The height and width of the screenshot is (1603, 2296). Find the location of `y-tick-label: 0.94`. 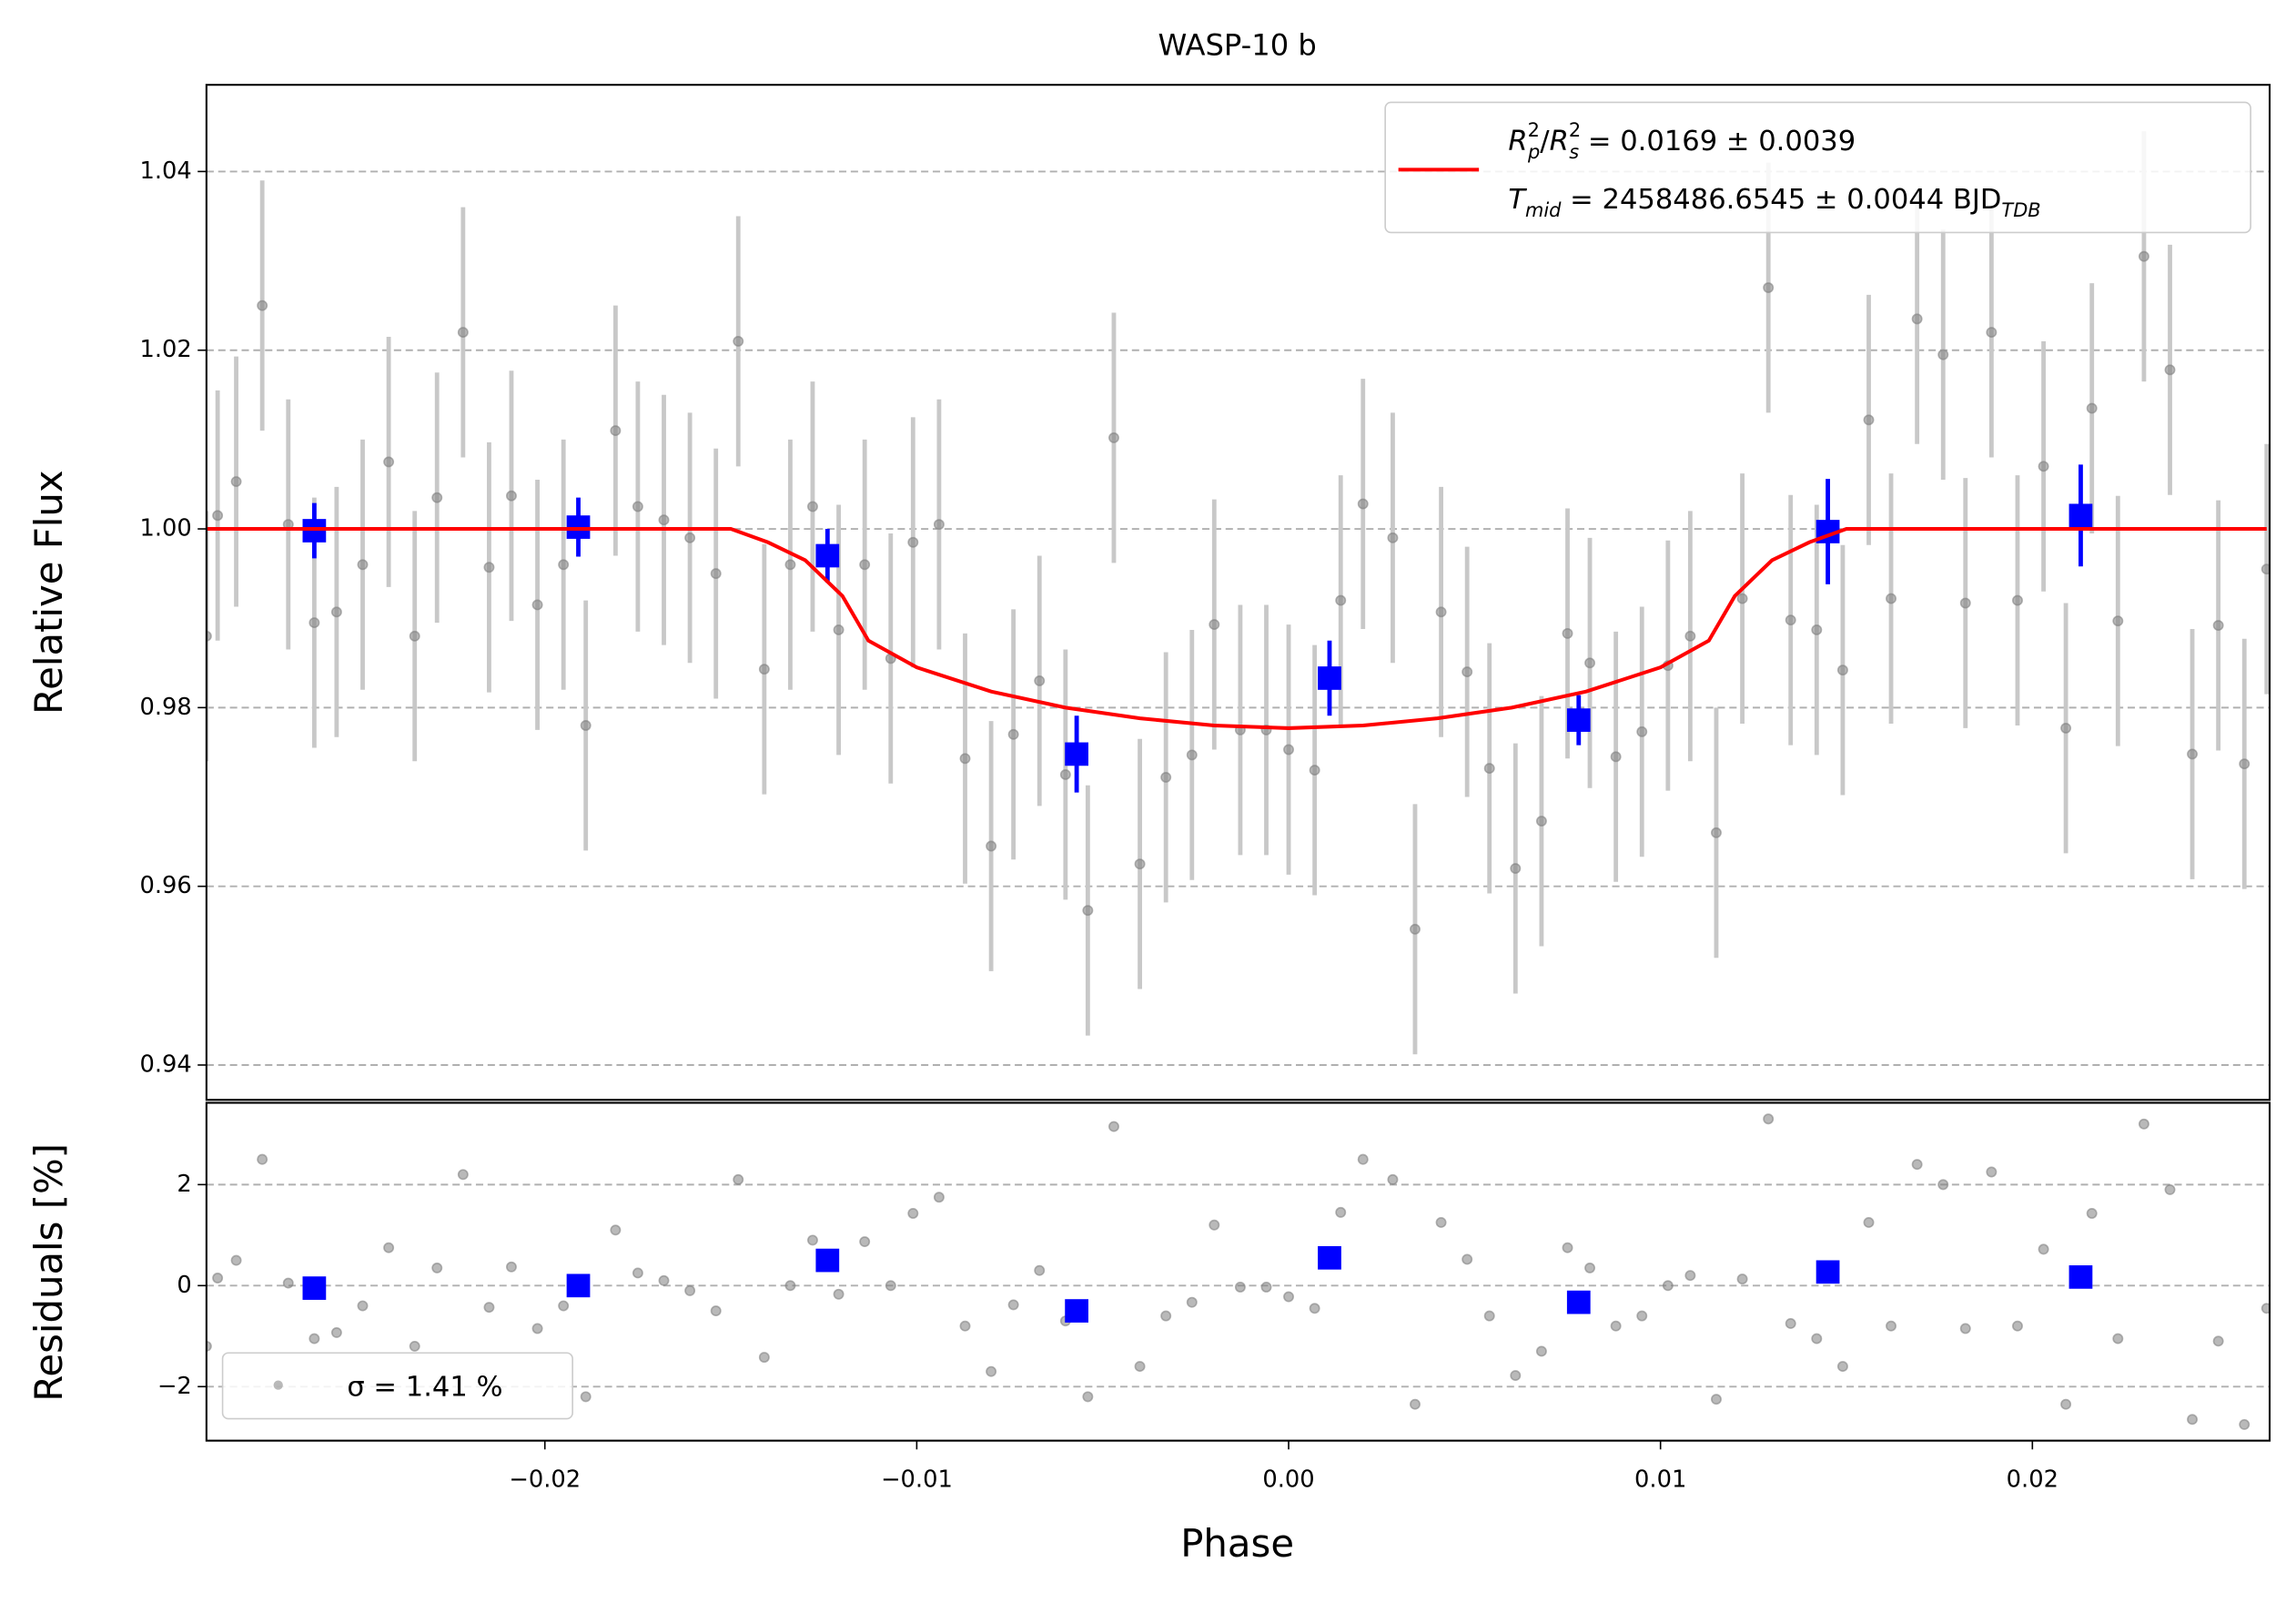

y-tick-label: 0.94 is located at coordinates (165, 1065).